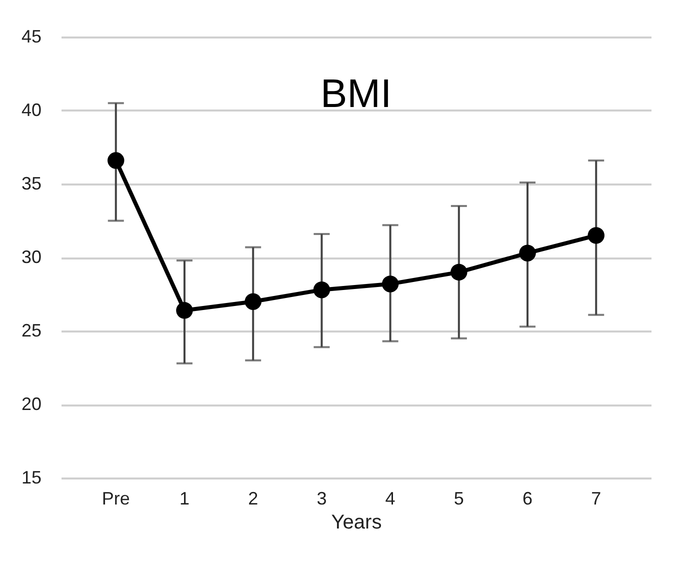  I want to click on y-tick-label: 30, so click(31, 257).